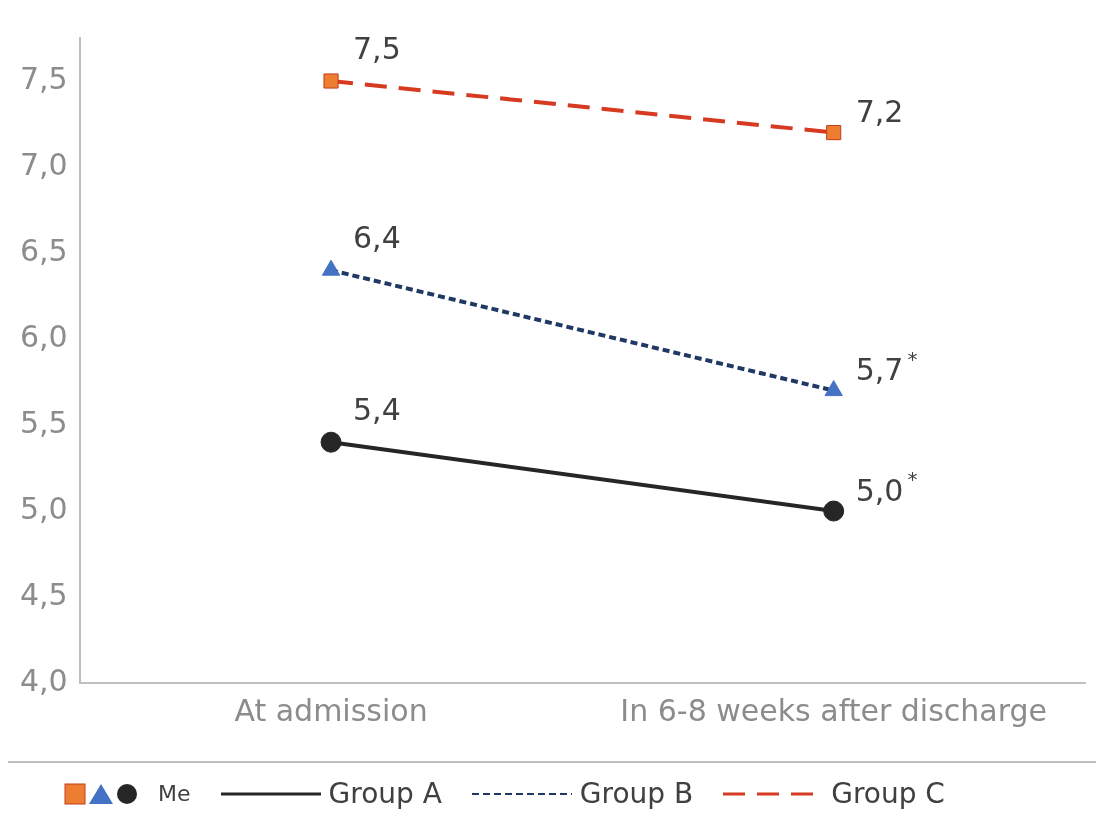 Image resolution: width=1104 pixels, height=823 pixels. I want to click on x-tick-label: At admission, so click(331, 710).